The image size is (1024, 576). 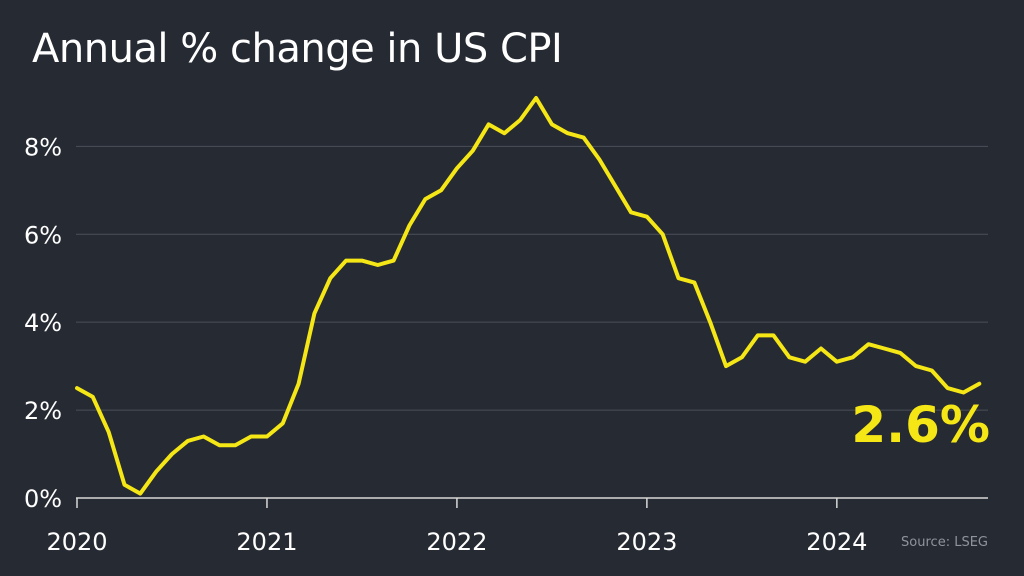 I want to click on x-tick-label: 2021, so click(x=266, y=542).